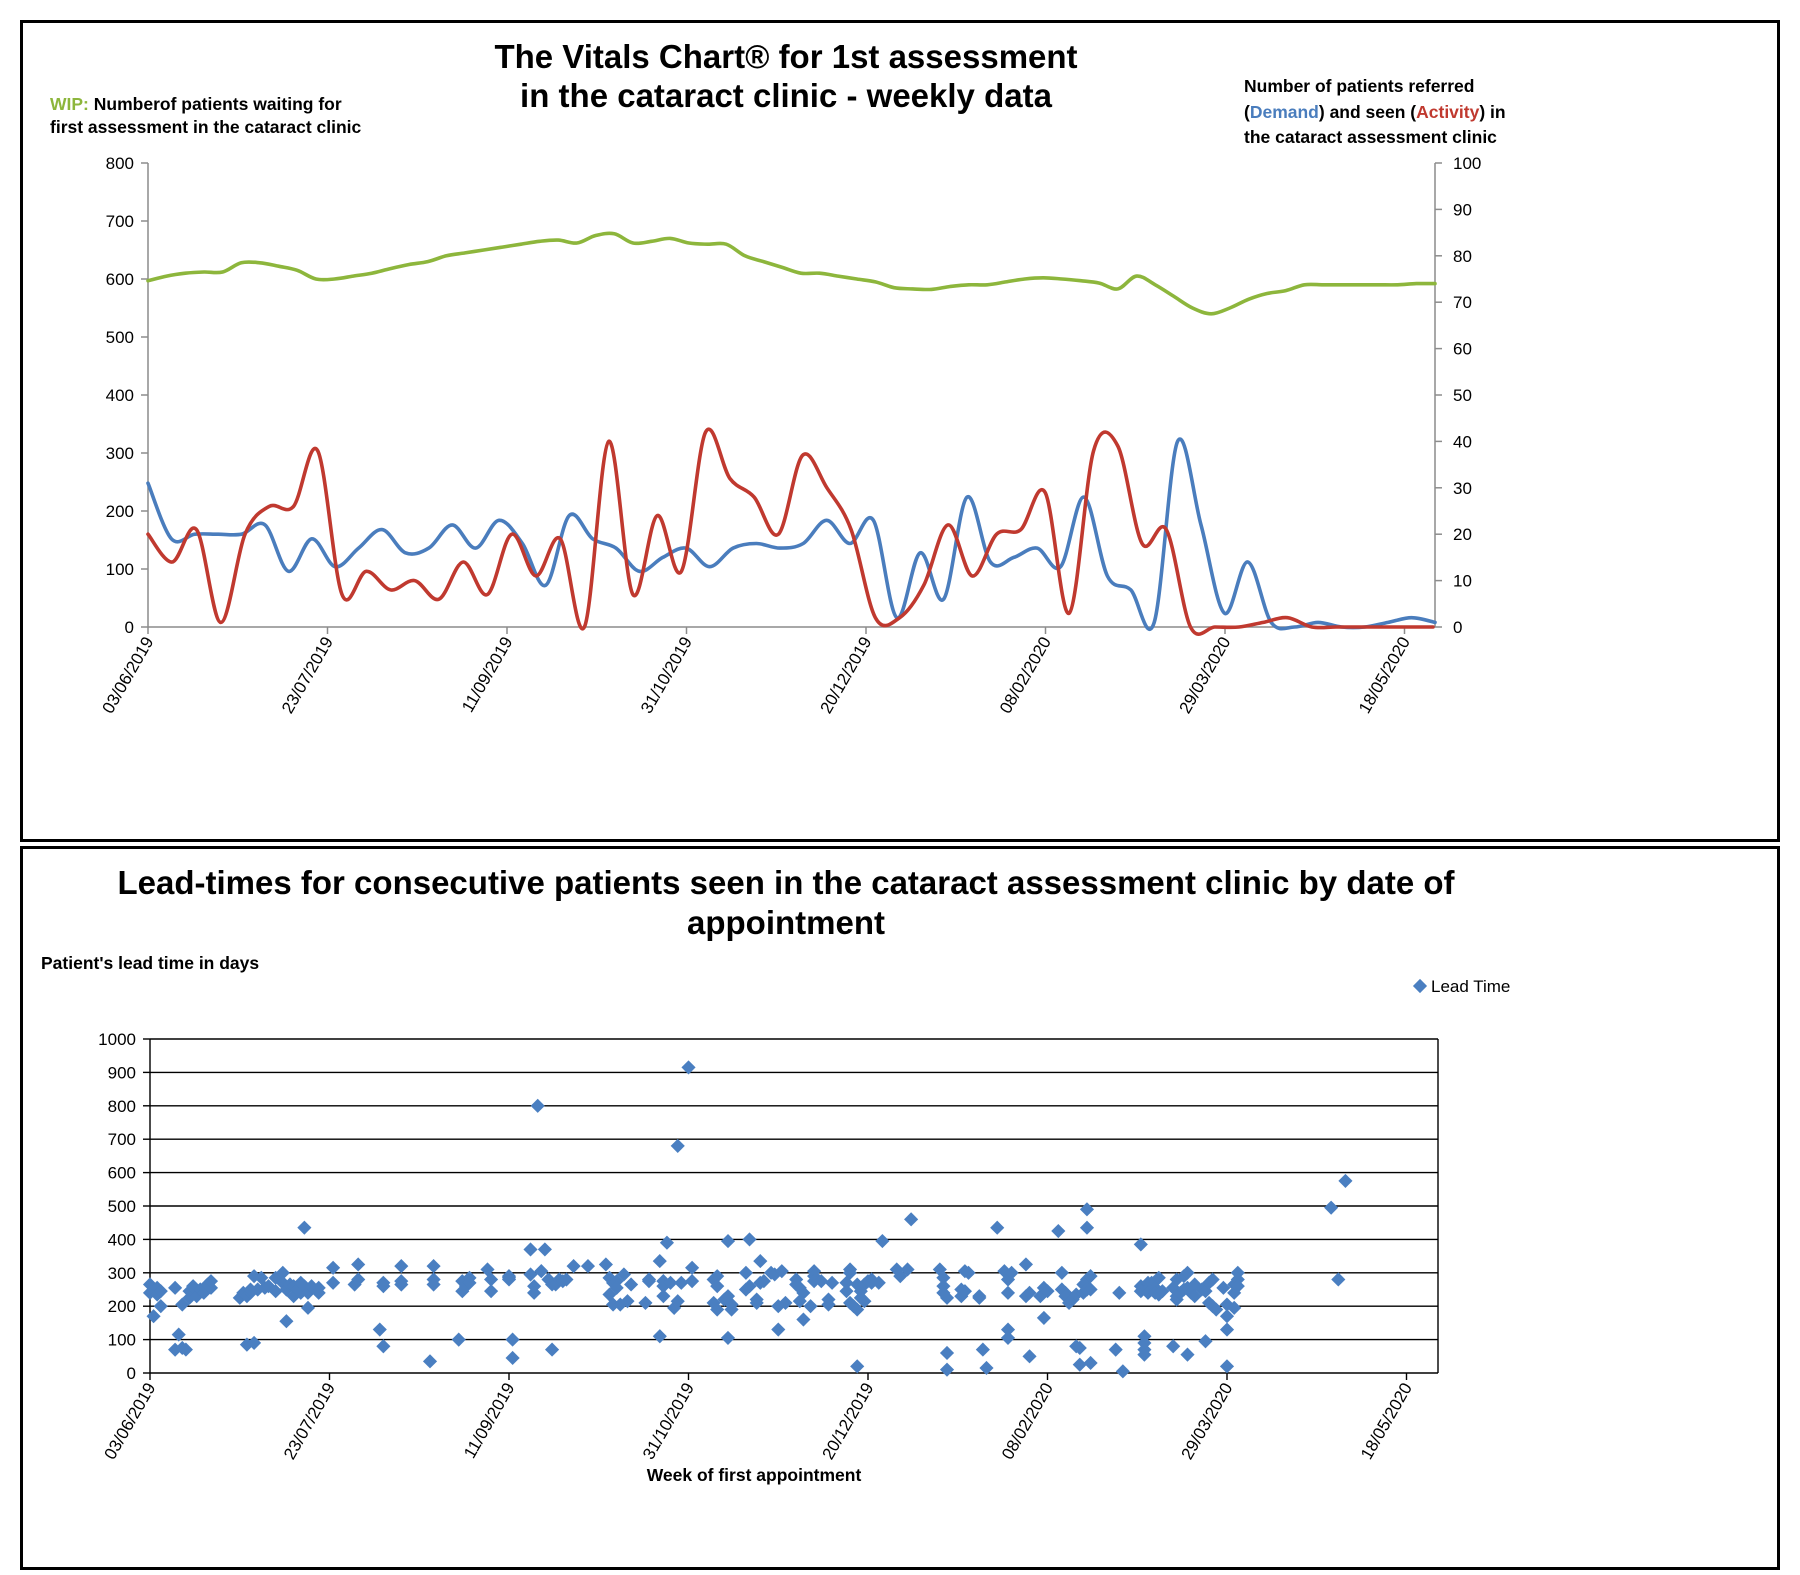 Image resolution: width=1800 pixels, height=1575 pixels. Describe the element at coordinates (127, 675) in the screenshot. I see `x-tick-label: 03/06/2019` at that location.